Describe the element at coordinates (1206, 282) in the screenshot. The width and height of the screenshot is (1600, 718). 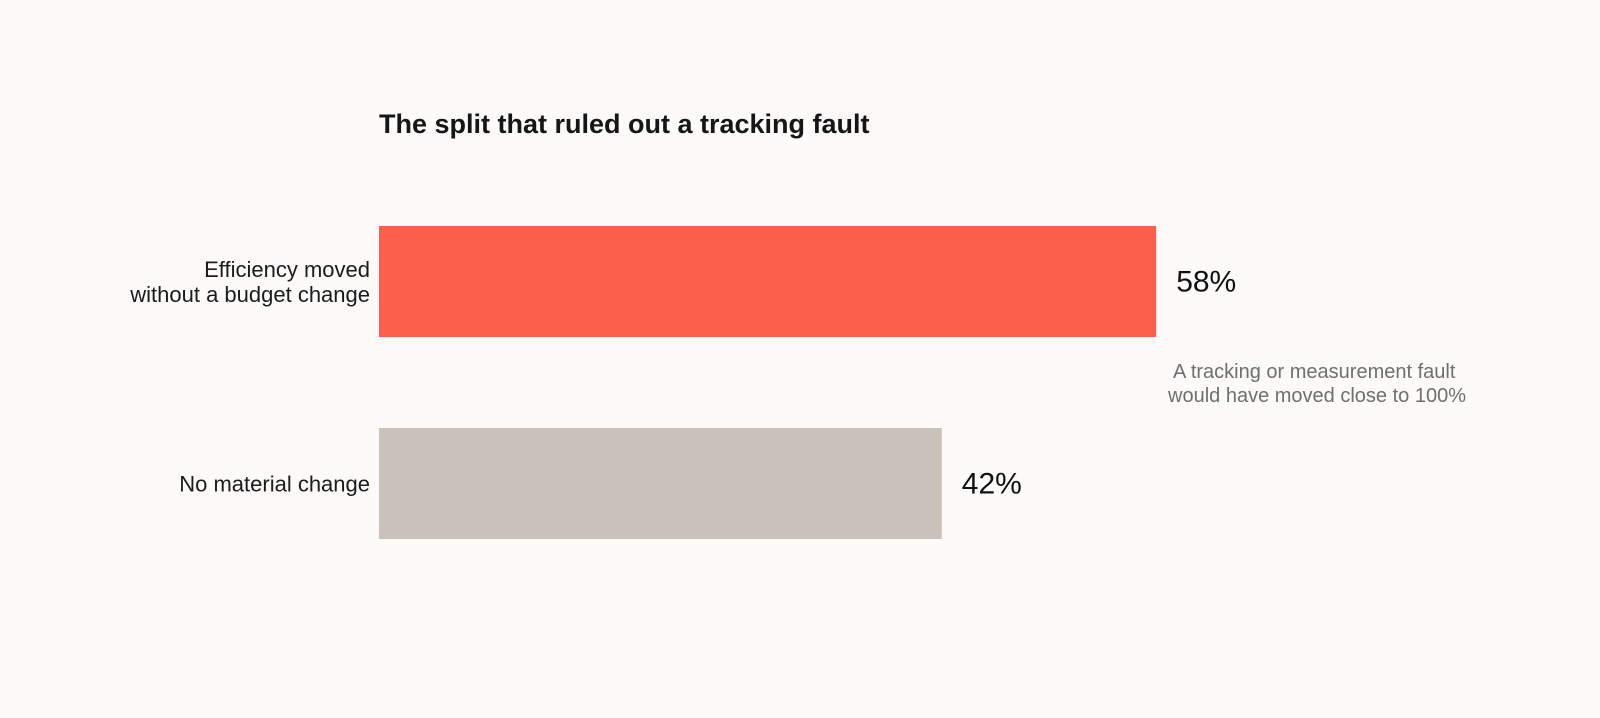
I see `value-label-1: 58%` at that location.